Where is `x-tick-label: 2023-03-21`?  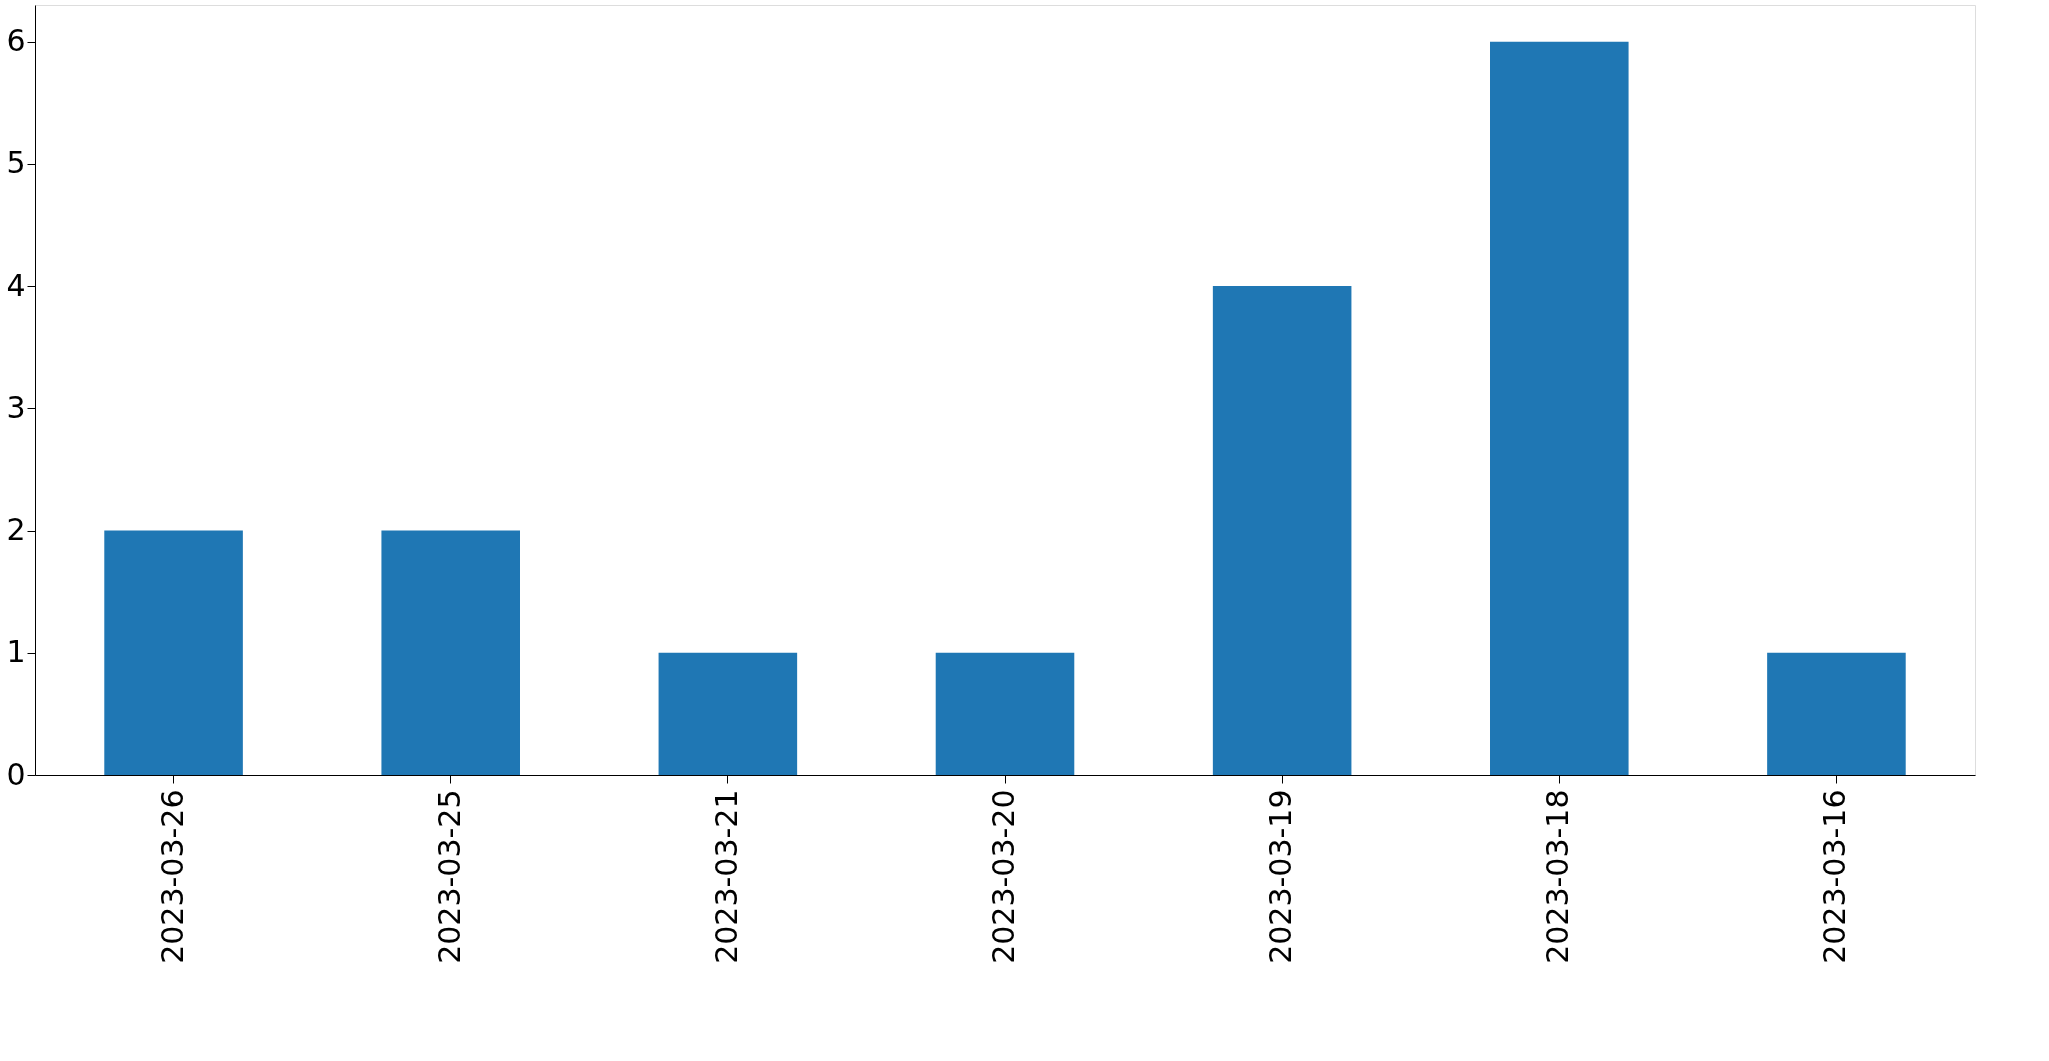
x-tick-label: 2023-03-21 is located at coordinates (726, 876).